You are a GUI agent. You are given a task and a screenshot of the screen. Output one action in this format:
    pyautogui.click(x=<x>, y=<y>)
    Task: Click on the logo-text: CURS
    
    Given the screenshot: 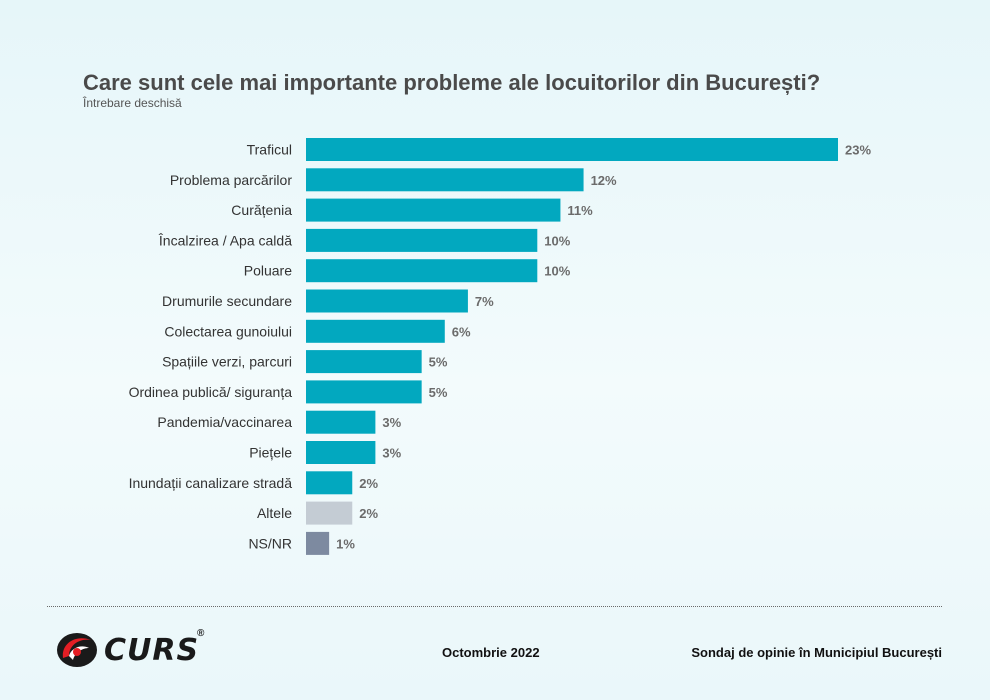 What is the action you would take?
    pyautogui.click(x=152, y=650)
    